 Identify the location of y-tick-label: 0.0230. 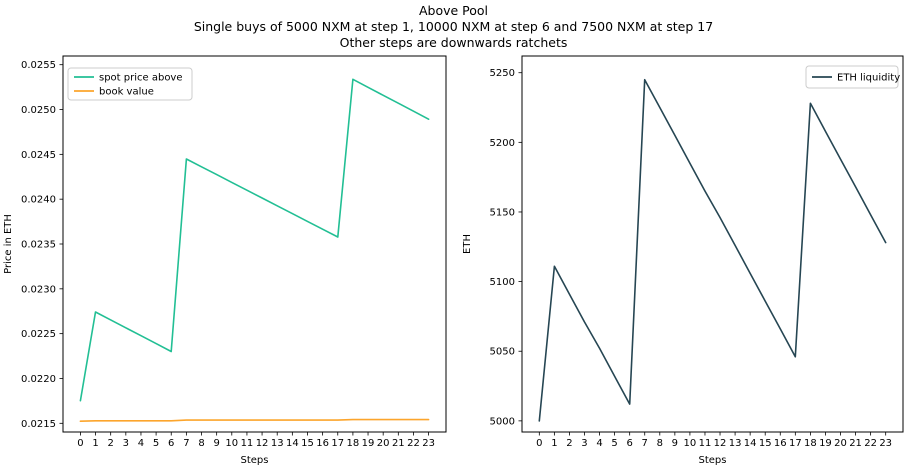
(38, 289).